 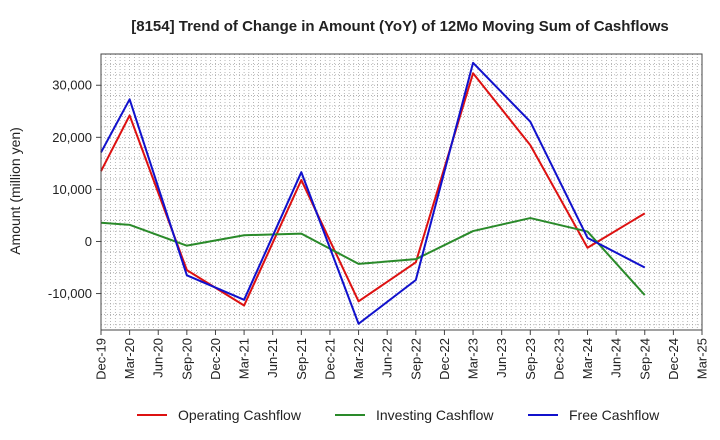 I want to click on x-tick-label: Jun-22, so click(x=387, y=358).